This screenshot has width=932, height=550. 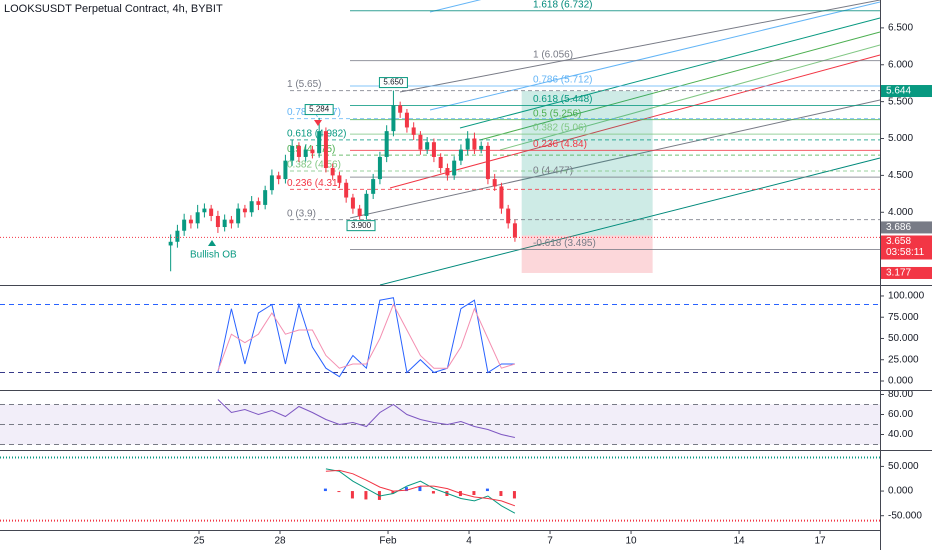 What do you see at coordinates (903, 338) in the screenshot?
I see `y-tick-label: 50.000` at bounding box center [903, 338].